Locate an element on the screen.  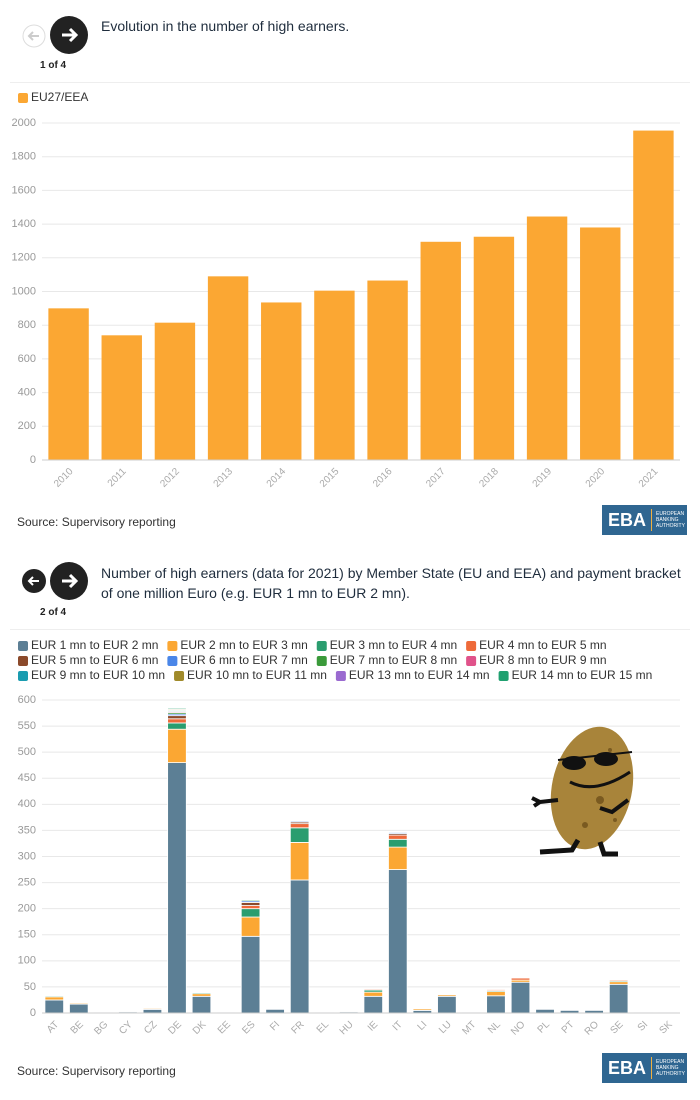
x-tick-label: SI is located at coordinates (643, 1026).